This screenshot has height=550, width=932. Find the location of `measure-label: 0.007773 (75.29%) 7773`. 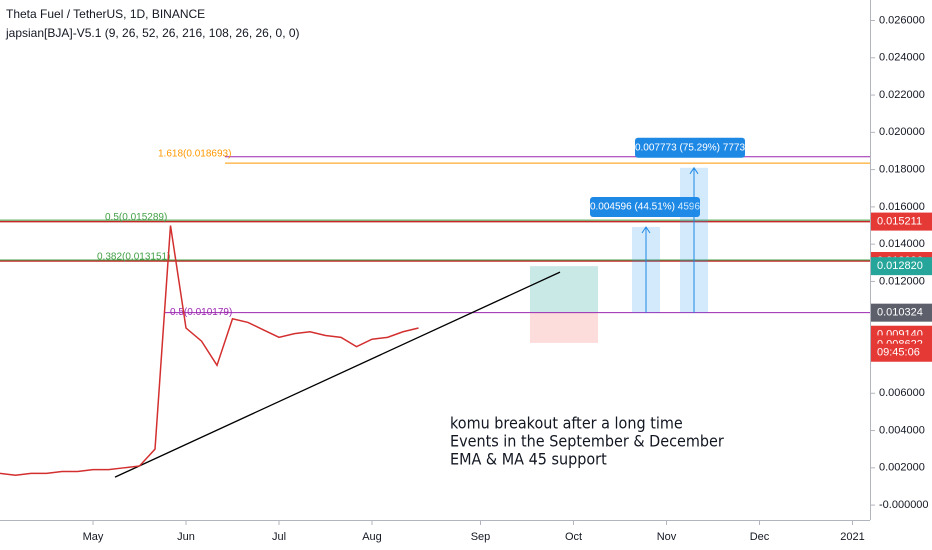

measure-label: 0.007773 (75.29%) 7773 is located at coordinates (690, 147).